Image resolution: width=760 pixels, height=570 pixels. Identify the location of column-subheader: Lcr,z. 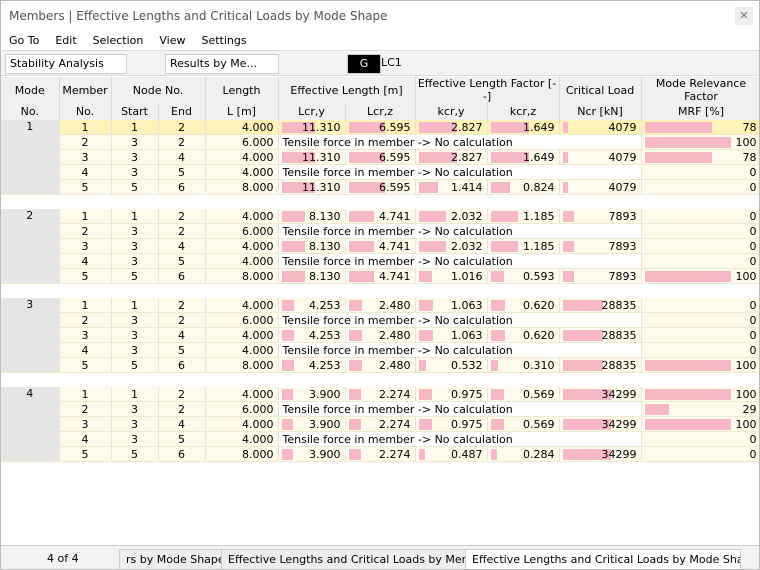
(380, 111).